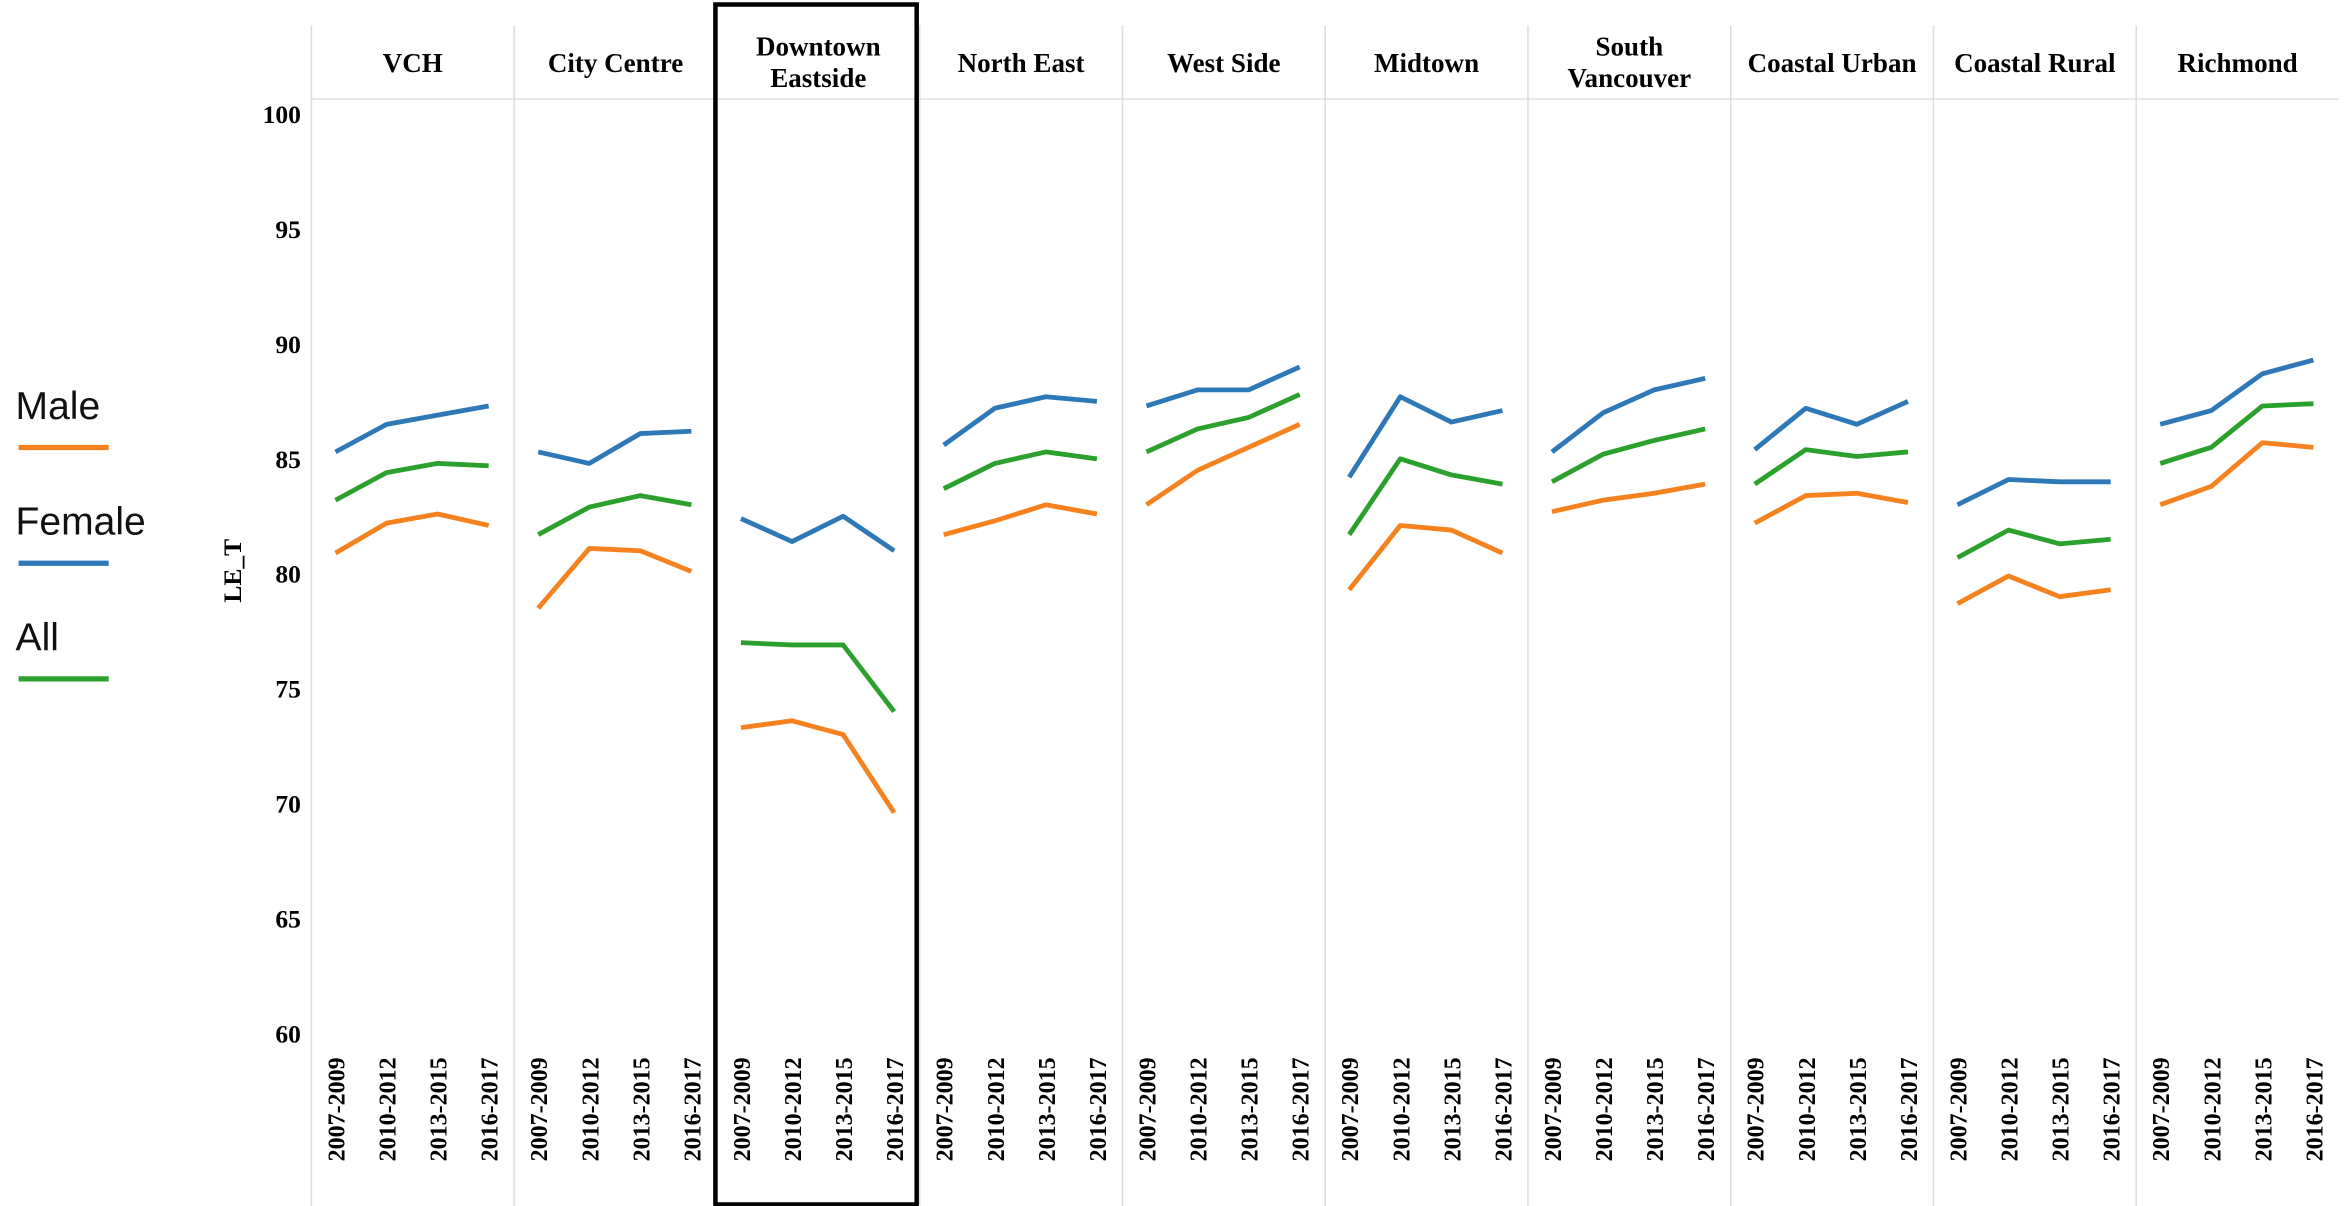 The image size is (2344, 1206). What do you see at coordinates (58, 406) in the screenshot?
I see `legend-label: Male` at bounding box center [58, 406].